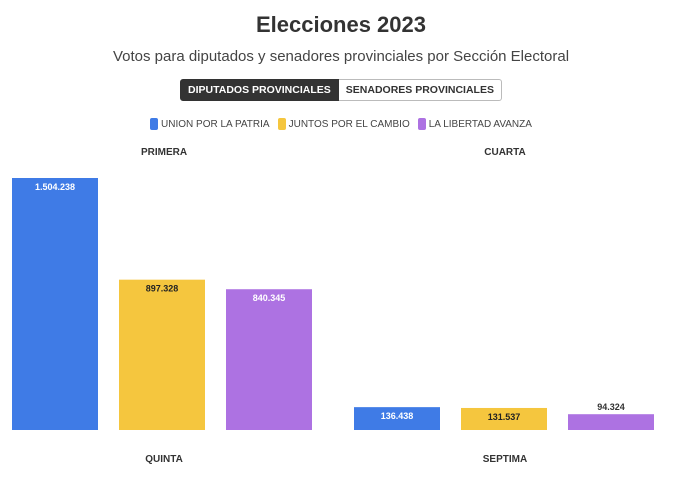  I want to click on chart-title: Elecciones 2023, so click(340, 24).